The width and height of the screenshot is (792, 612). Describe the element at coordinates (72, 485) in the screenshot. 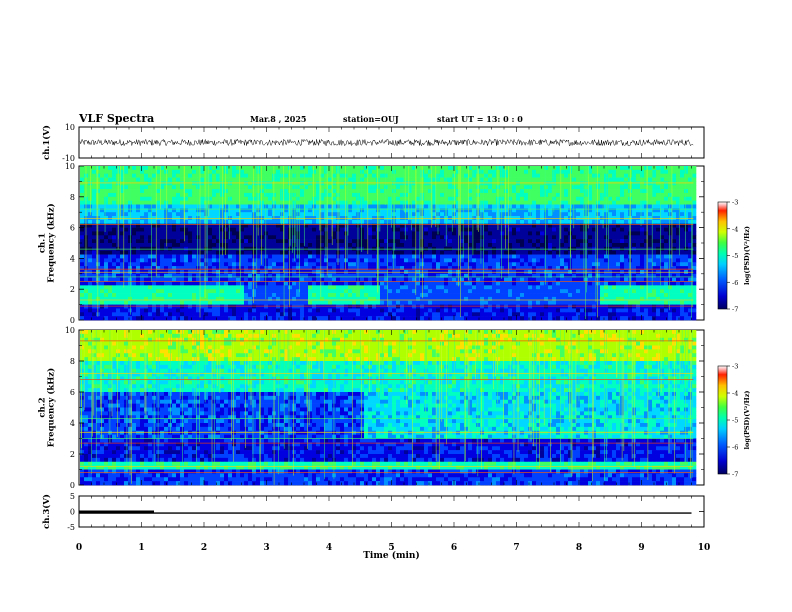

I see `ch2-spectrogram-ytick-label: 0` at that location.